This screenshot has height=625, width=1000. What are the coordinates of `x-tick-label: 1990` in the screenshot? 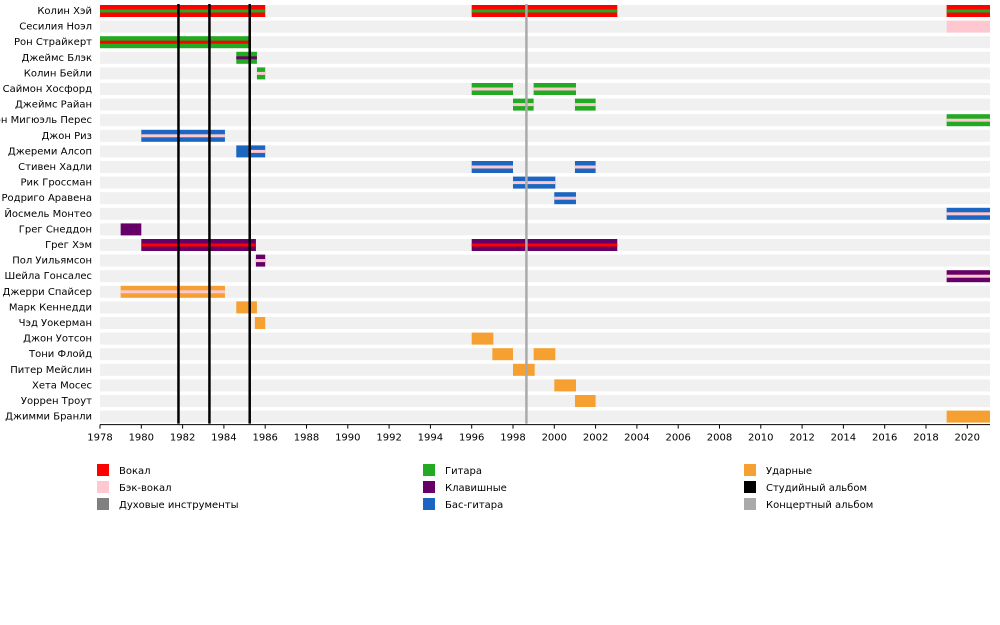 It's located at (347, 438).